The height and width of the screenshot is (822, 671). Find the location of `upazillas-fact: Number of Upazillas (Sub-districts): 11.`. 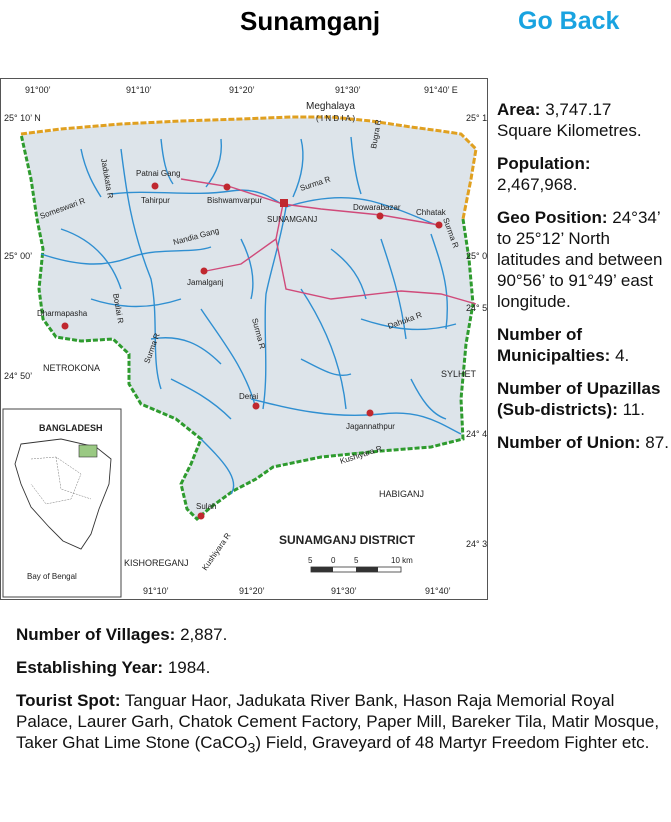

upazillas-fact: Number of Upazillas (Sub-districts): 11. is located at coordinates (583, 399).